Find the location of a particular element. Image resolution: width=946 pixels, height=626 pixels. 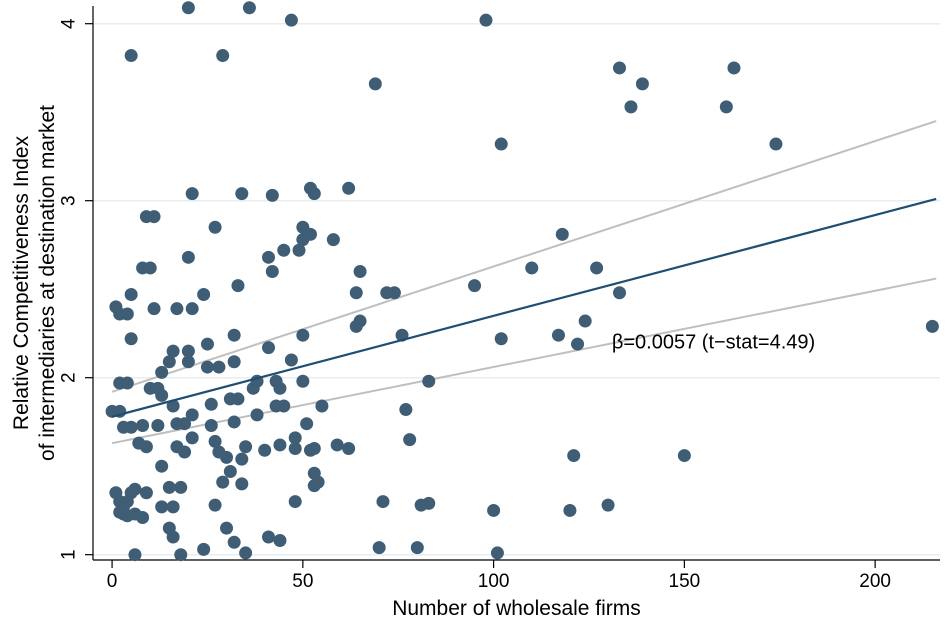

x-axis-title: Number of wholesale firms is located at coordinates (516, 608).